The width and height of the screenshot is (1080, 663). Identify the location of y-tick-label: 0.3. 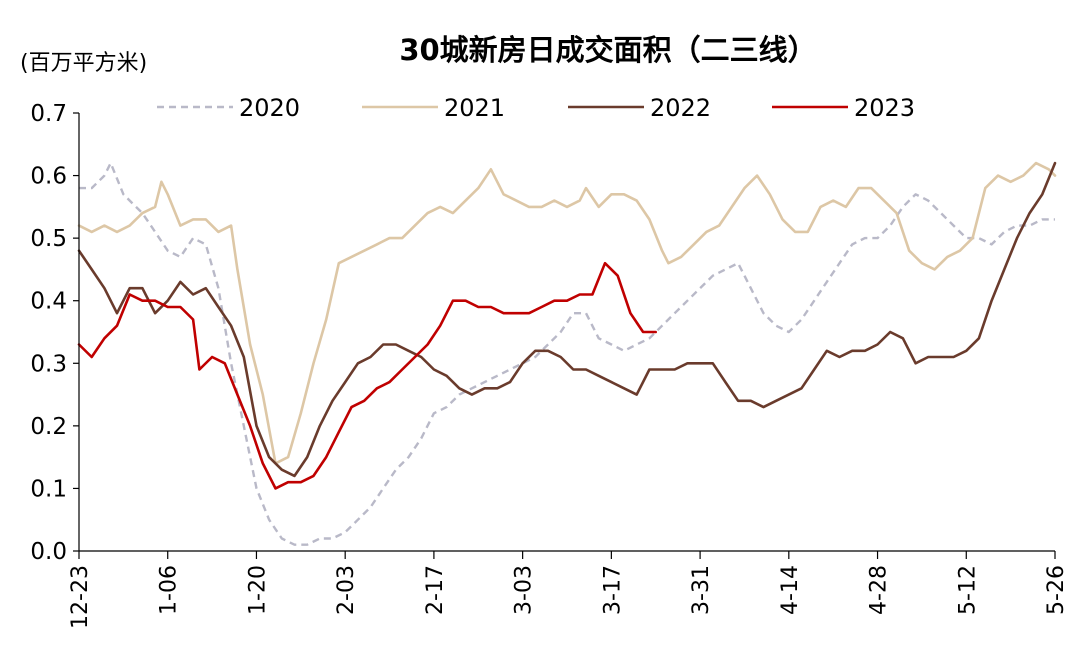
(48, 364).